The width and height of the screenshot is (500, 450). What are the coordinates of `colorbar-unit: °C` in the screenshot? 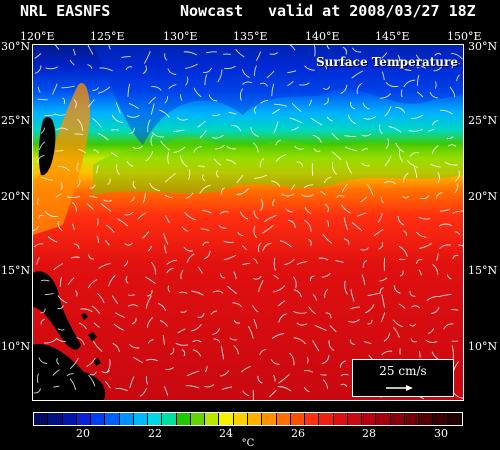 It's located at (248, 443).